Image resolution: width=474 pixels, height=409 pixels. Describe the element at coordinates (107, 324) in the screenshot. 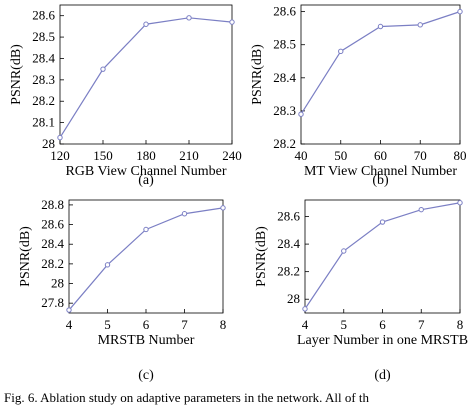

I see `panel-c-x-tick-label: 5` at that location.